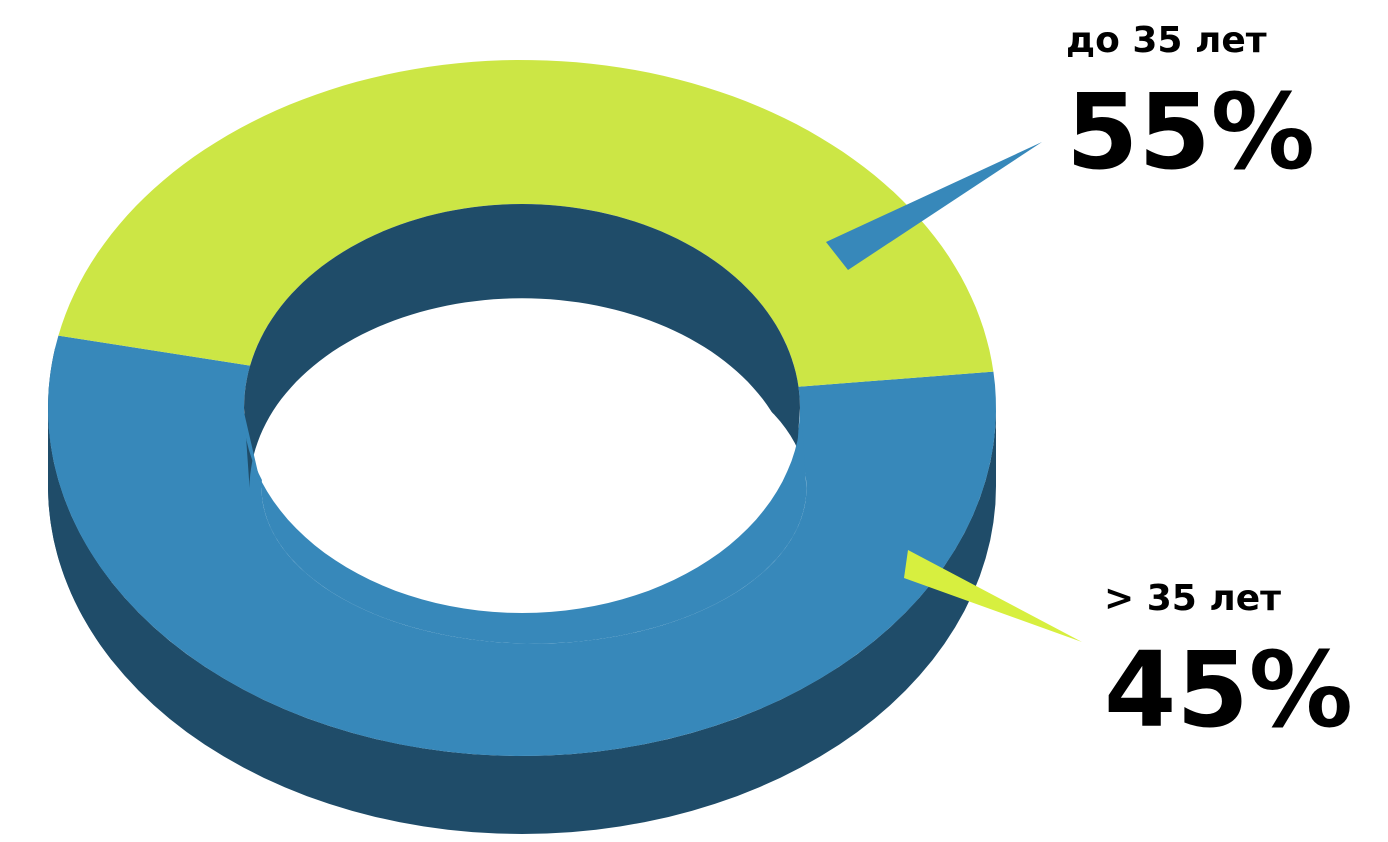  Describe the element at coordinates (1190, 132) in the screenshot. I see `slice-value-young: 55%` at that location.